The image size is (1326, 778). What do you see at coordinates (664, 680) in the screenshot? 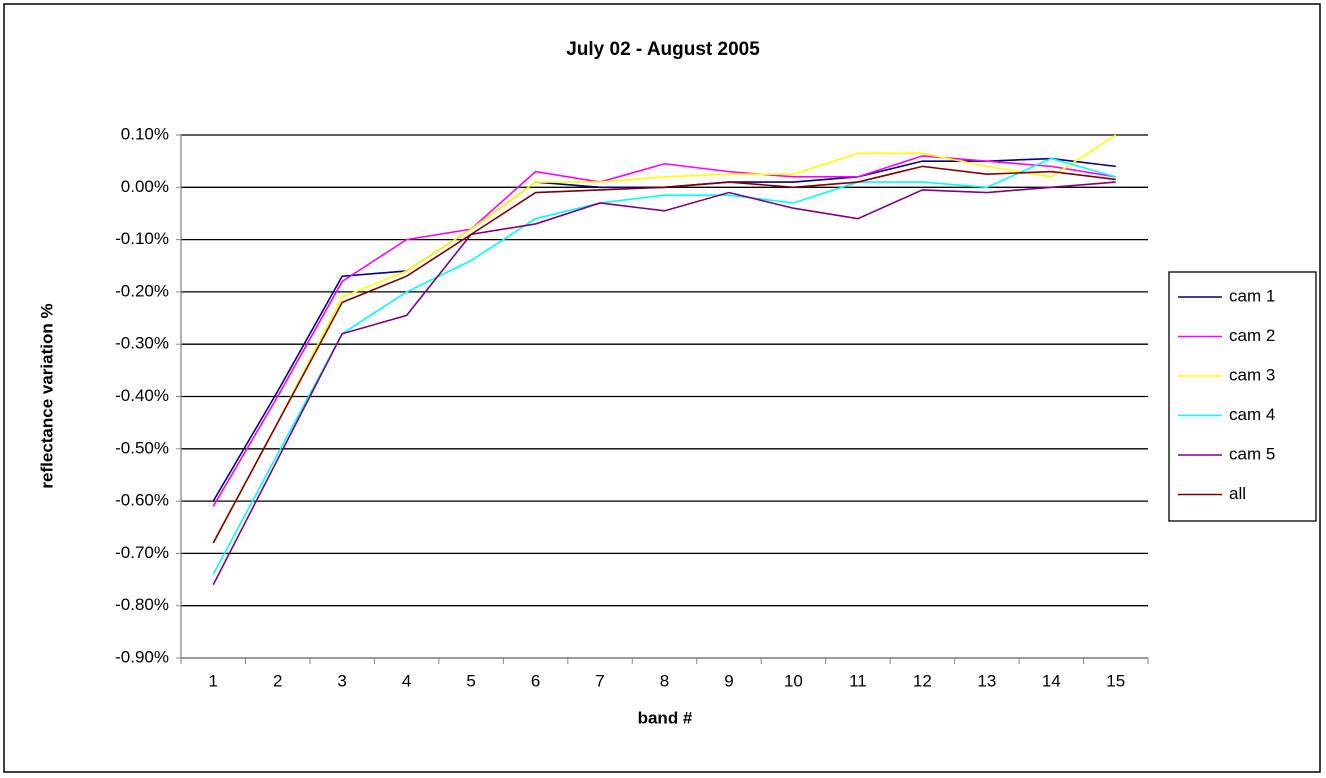
I see `x-tick-label: 8` at bounding box center [664, 680].